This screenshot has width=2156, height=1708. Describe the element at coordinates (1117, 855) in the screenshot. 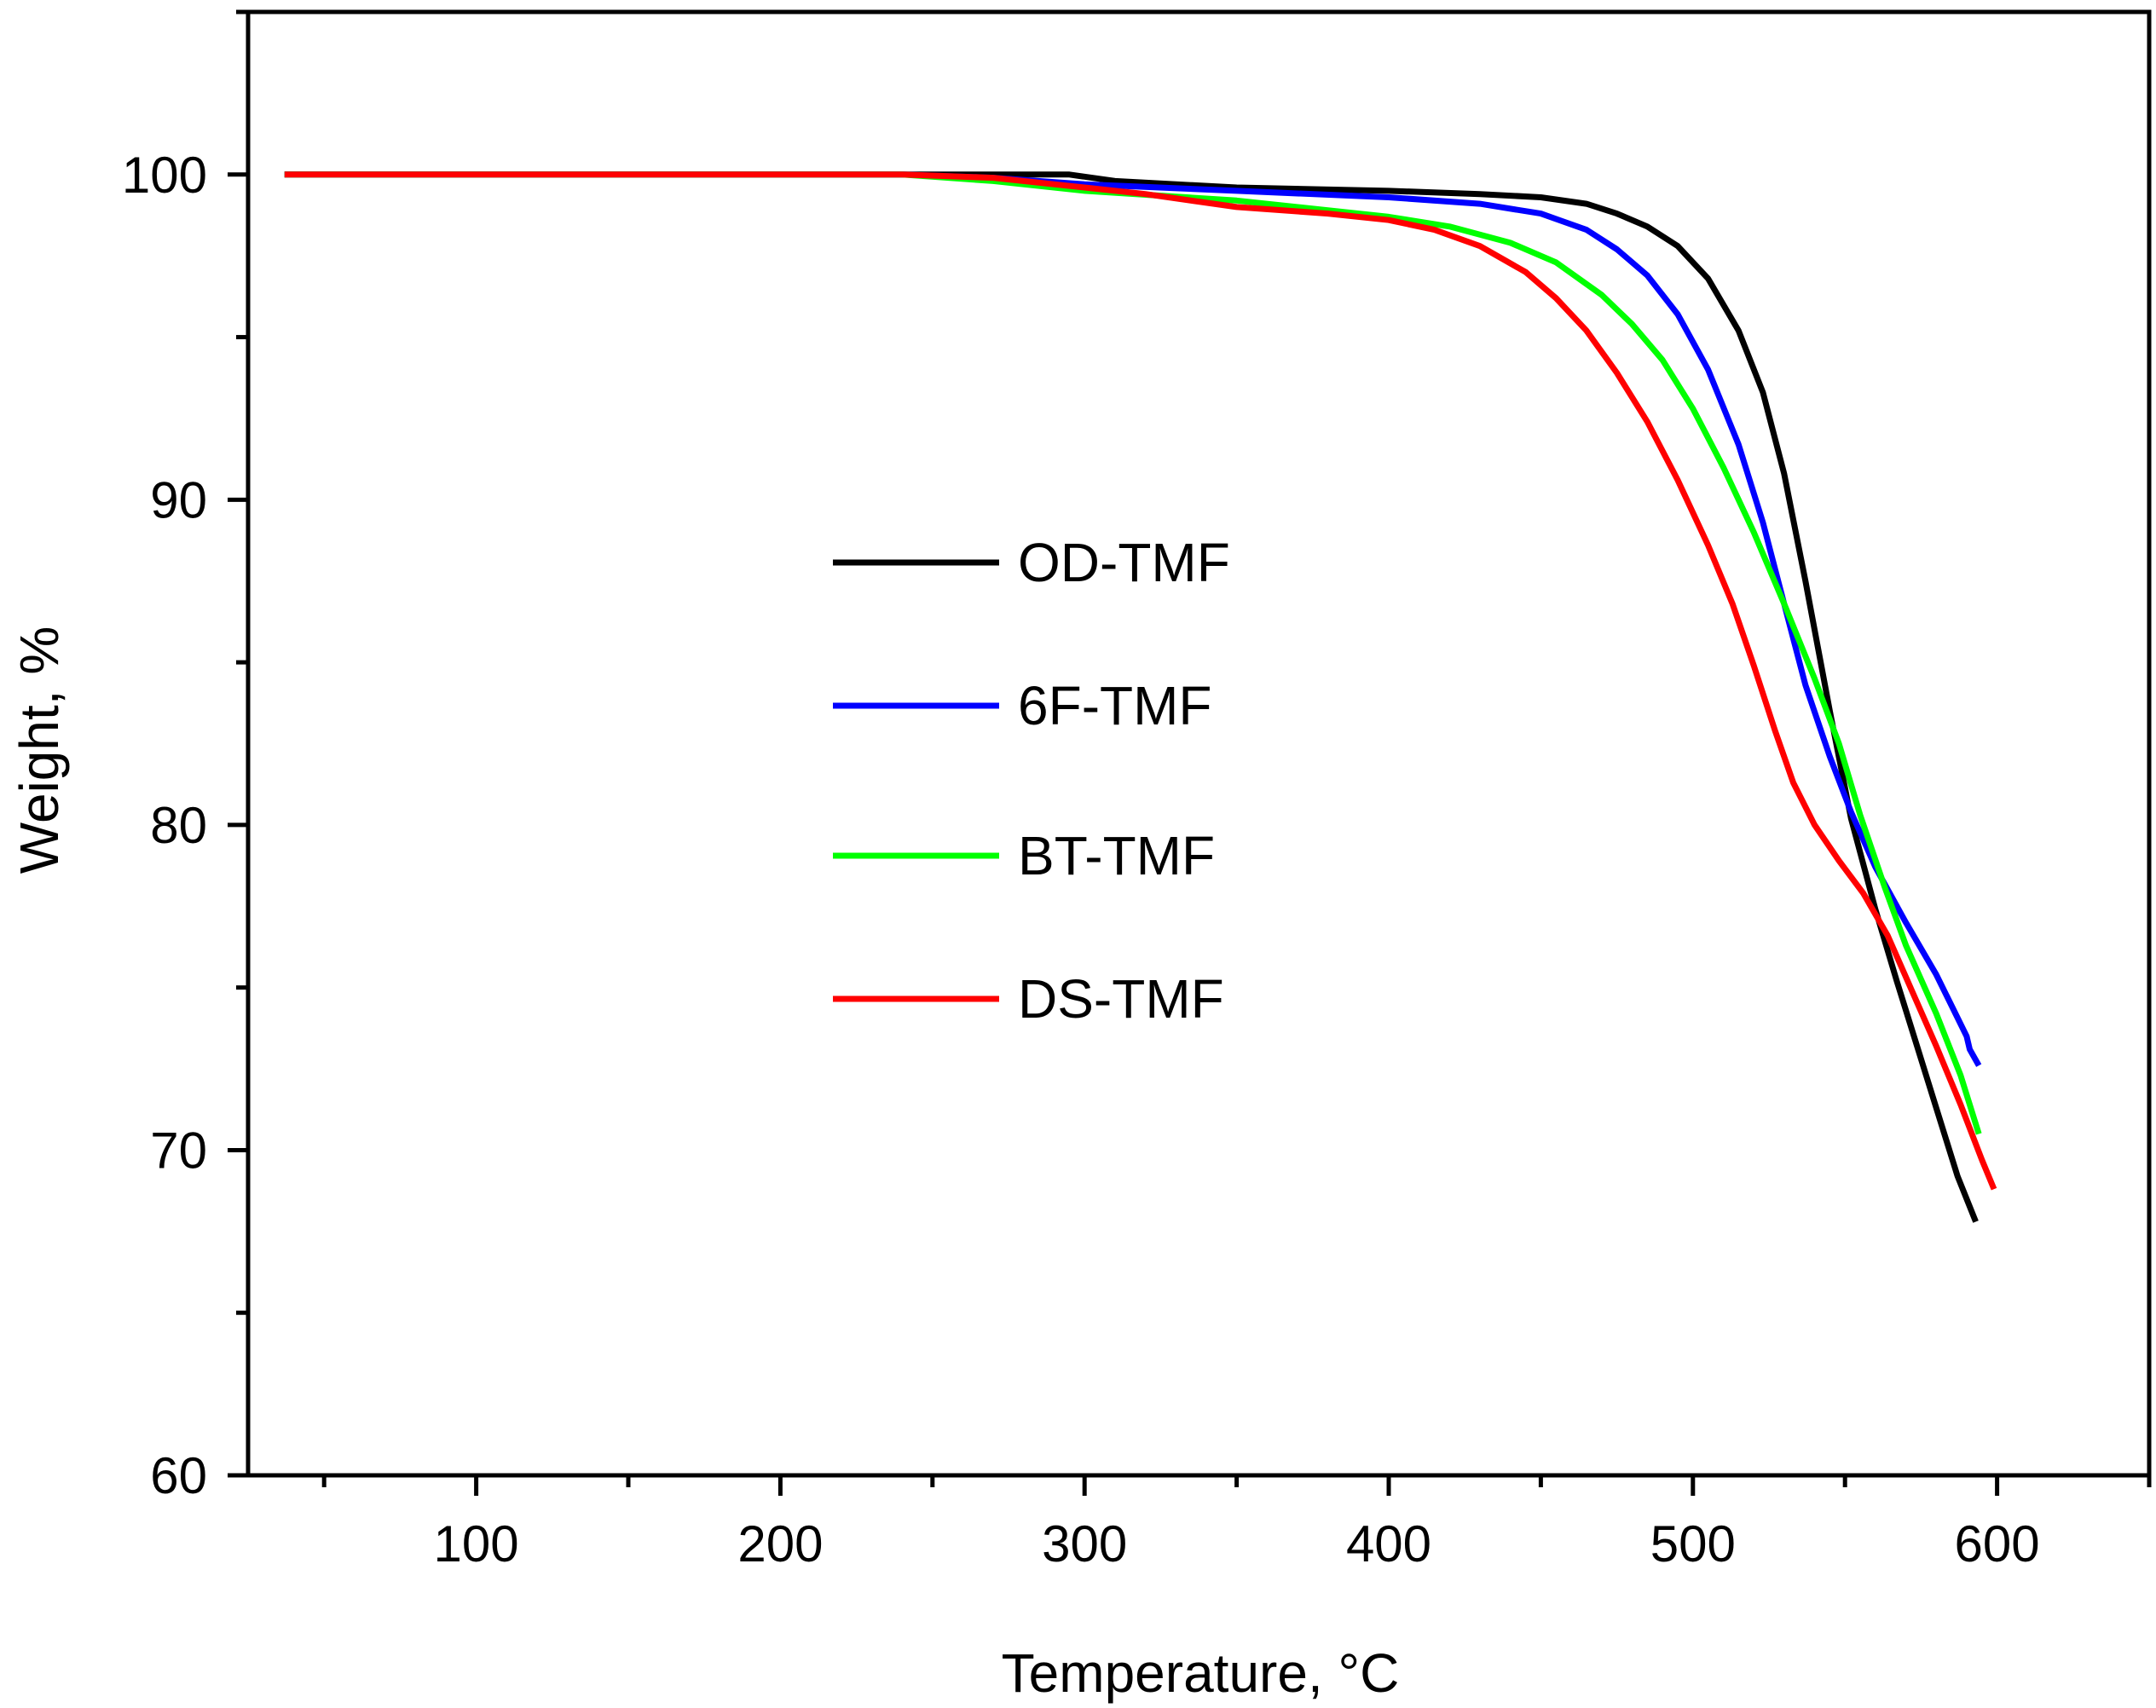

I see `legend-label-bt-tmf: BT-TMF` at that location.